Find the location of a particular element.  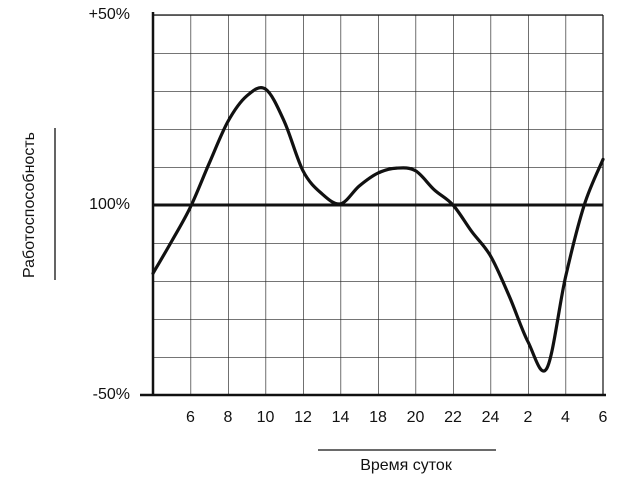

x-axis-title: Время суток is located at coordinates (406, 465).